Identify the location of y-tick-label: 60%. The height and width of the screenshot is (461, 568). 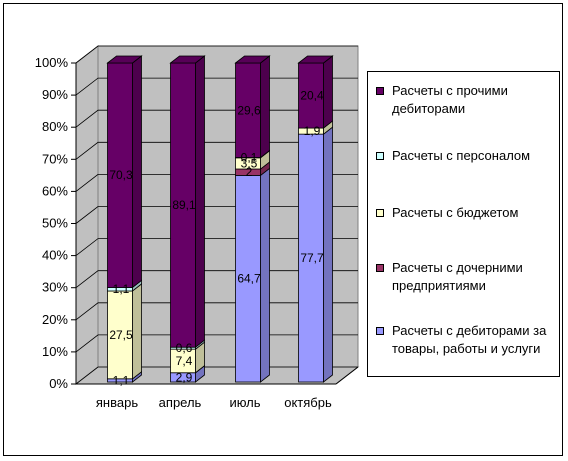
(55, 190).